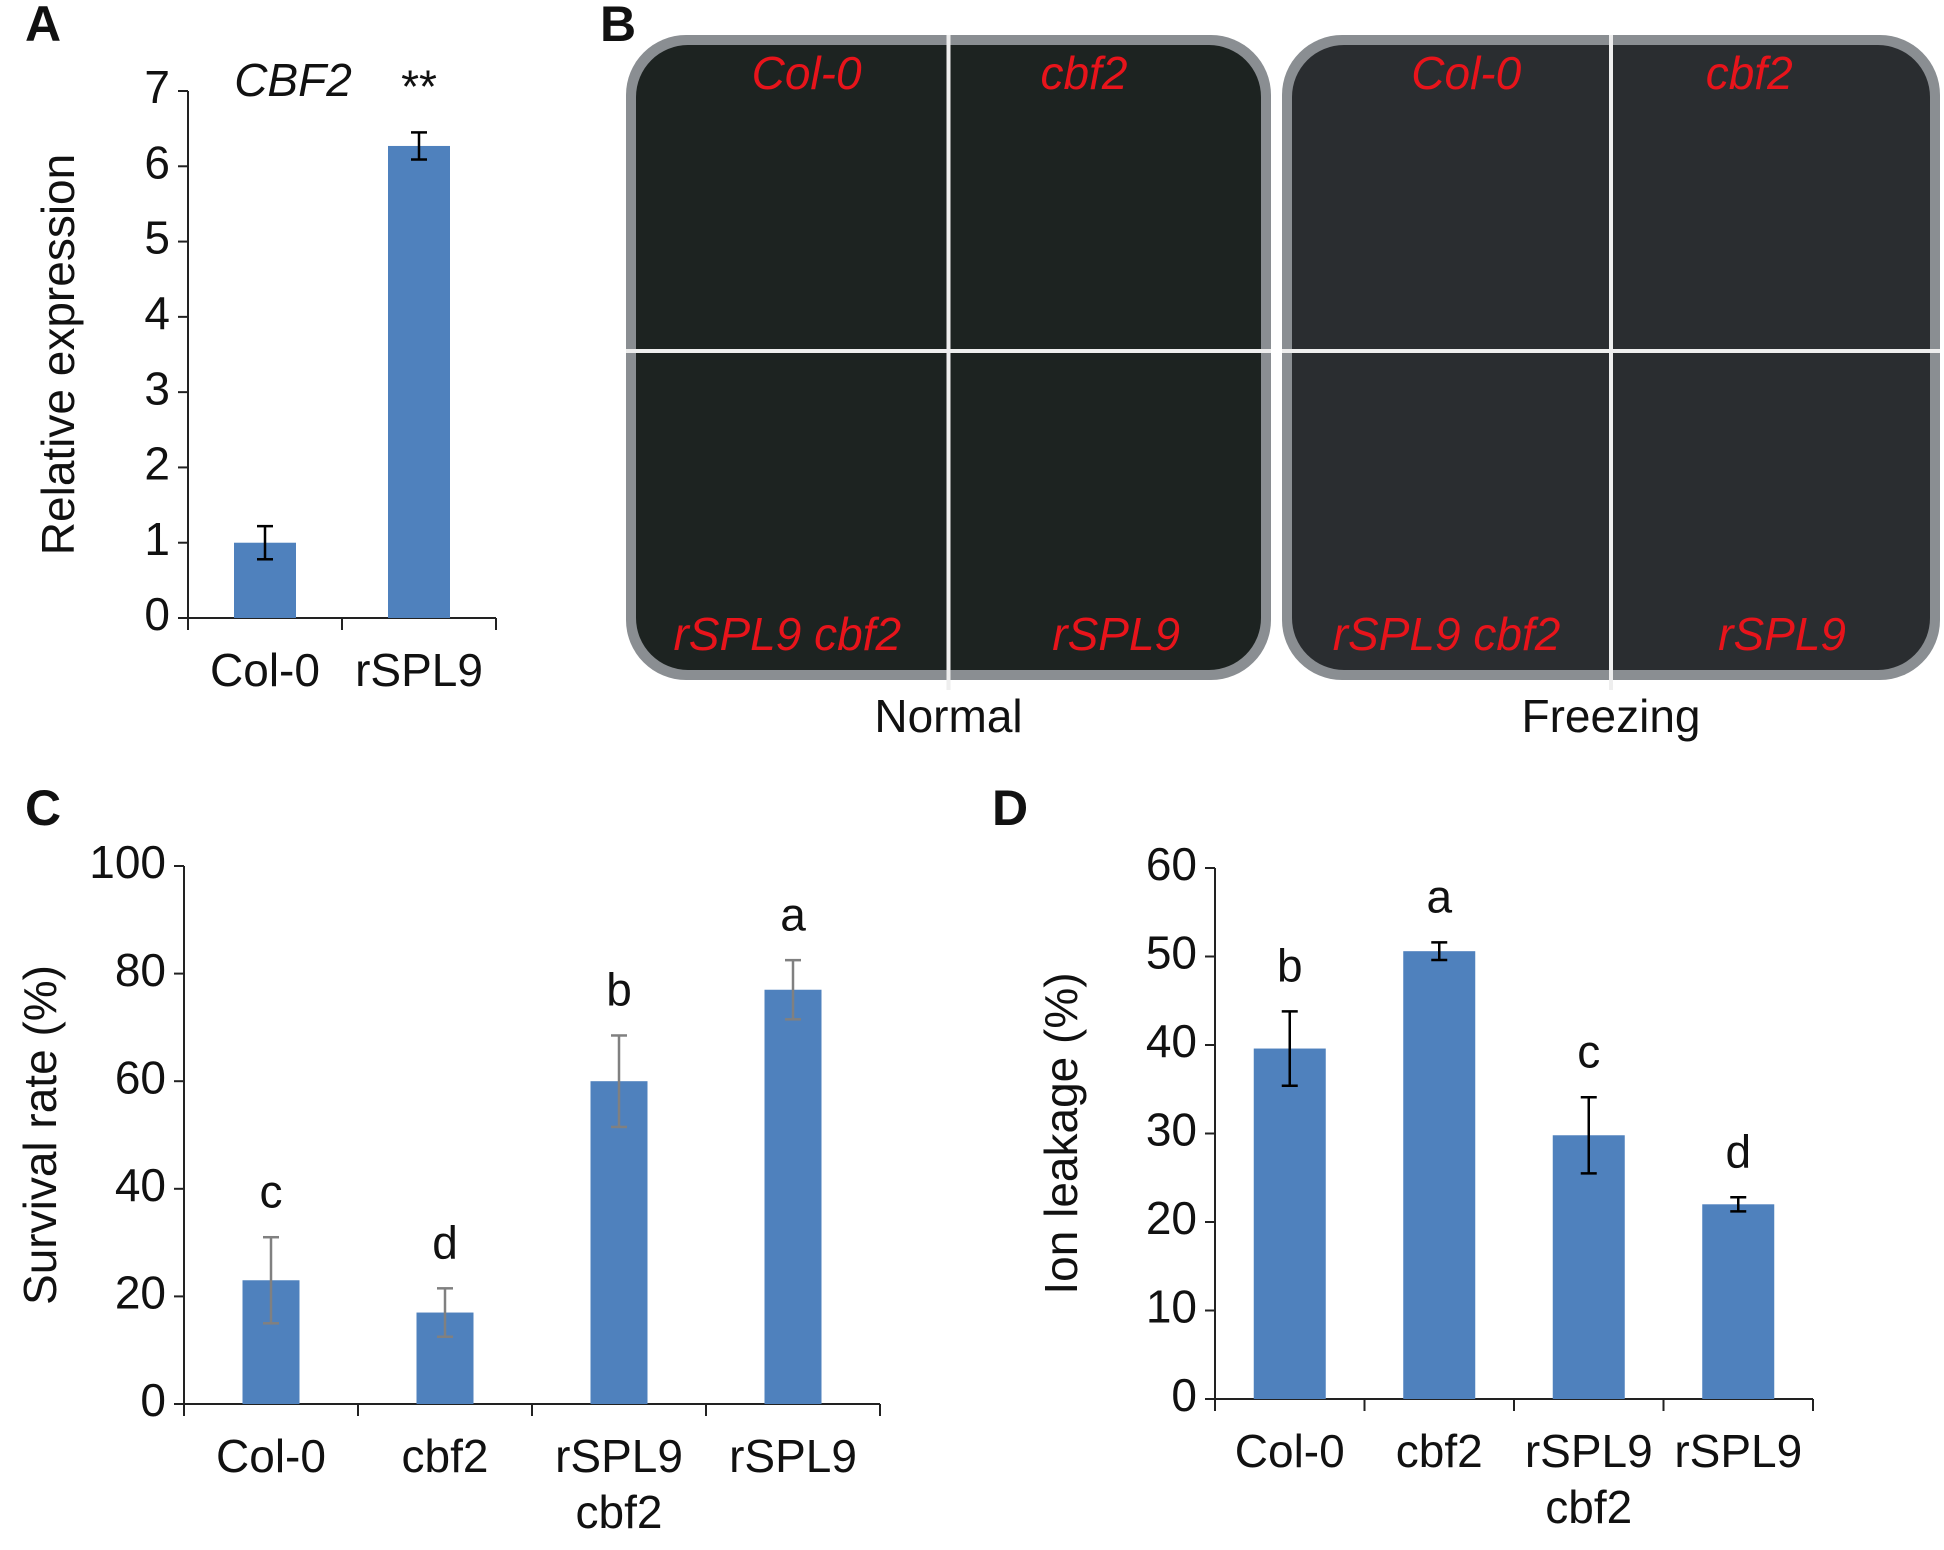  What do you see at coordinates (157, 162) in the screenshot?
I see `y-tick-label: 6` at bounding box center [157, 162].